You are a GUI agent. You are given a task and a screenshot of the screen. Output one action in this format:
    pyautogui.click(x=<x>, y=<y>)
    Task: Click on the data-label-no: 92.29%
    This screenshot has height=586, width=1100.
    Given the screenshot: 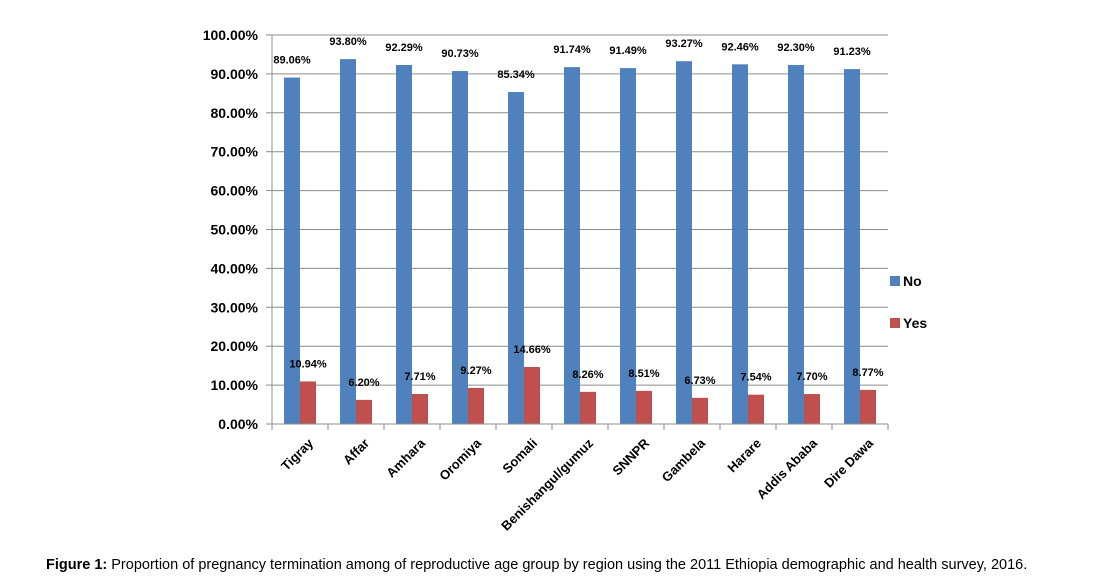 What is the action you would take?
    pyautogui.click(x=404, y=48)
    